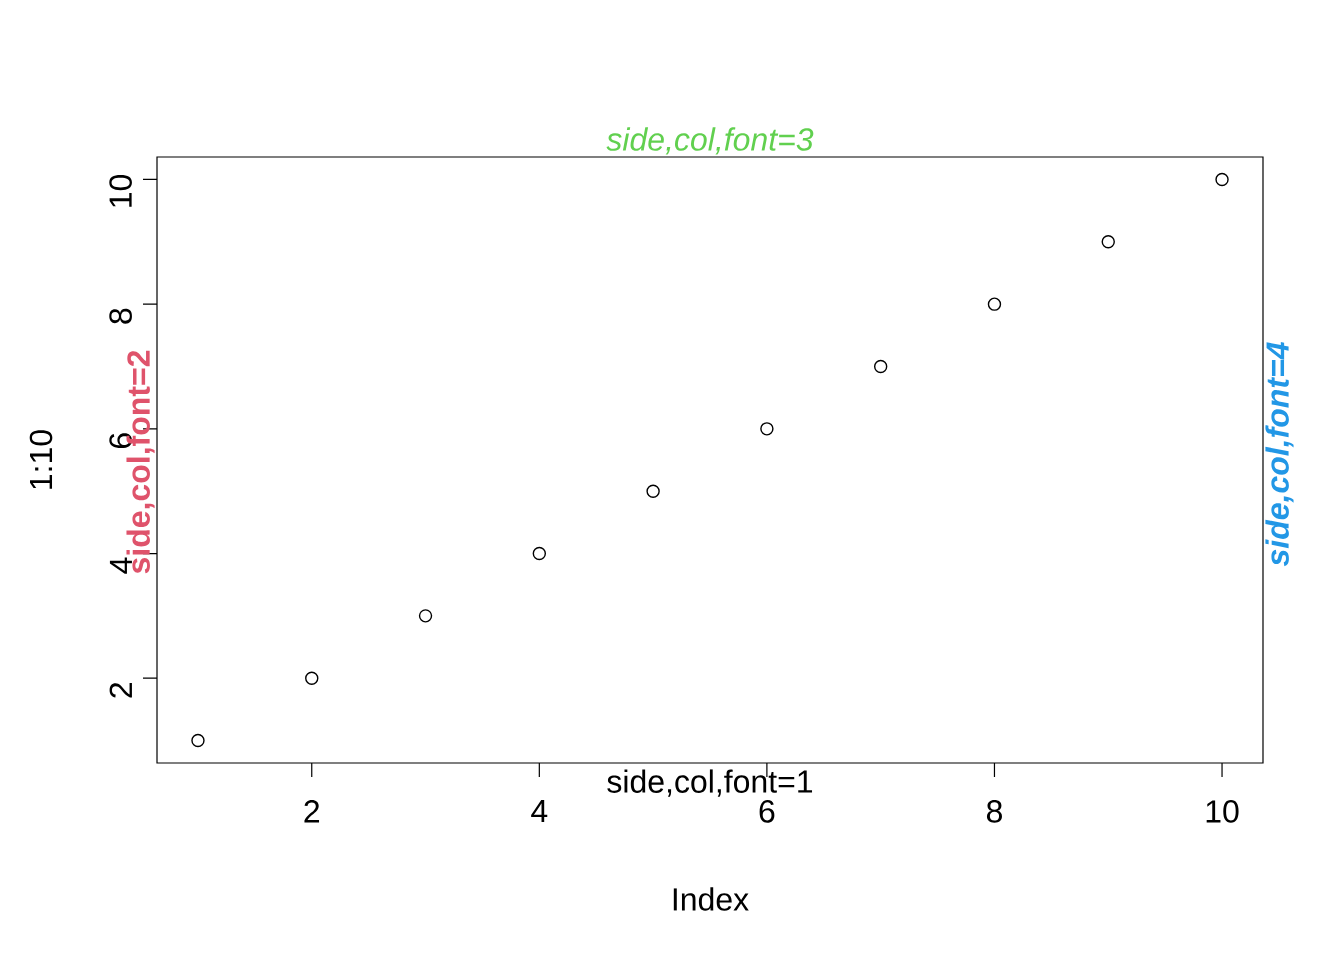  What do you see at coordinates (710, 783) in the screenshot?
I see `text: side,col,font=1` at bounding box center [710, 783].